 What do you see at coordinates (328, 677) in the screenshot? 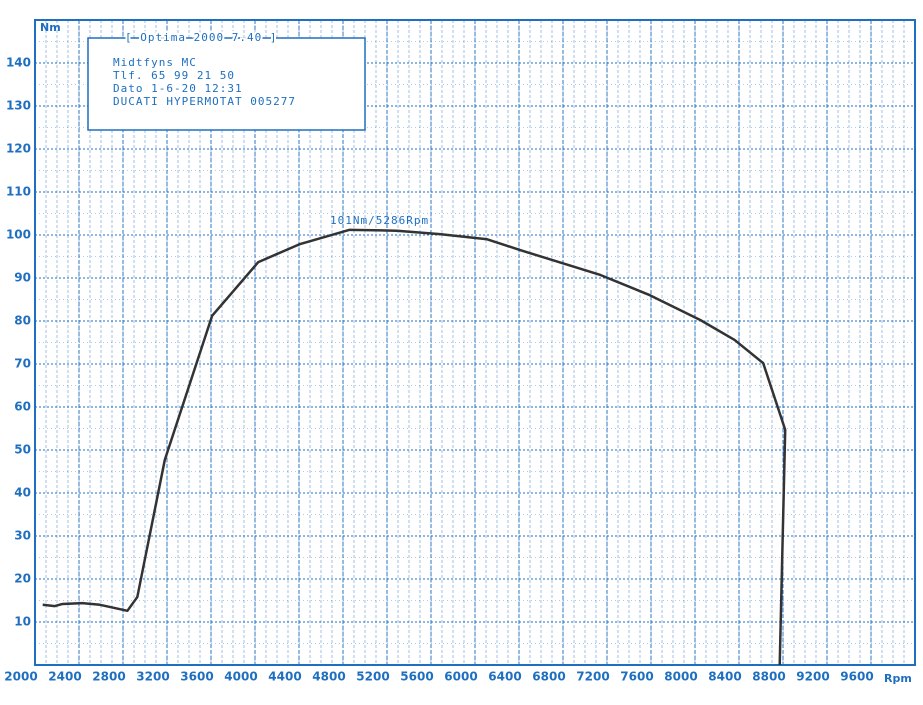
I see `x-tick-label: 4800` at bounding box center [328, 677].